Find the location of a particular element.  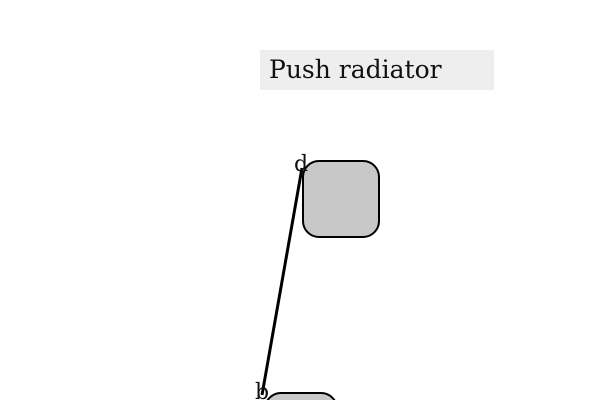

box-d is located at coordinates (341, 199).